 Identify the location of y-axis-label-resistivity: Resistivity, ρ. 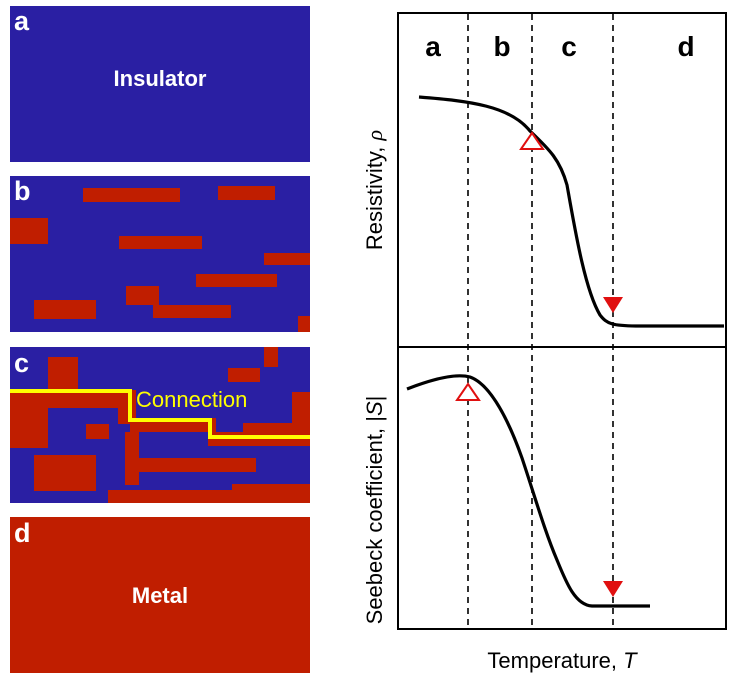
(374, 190).